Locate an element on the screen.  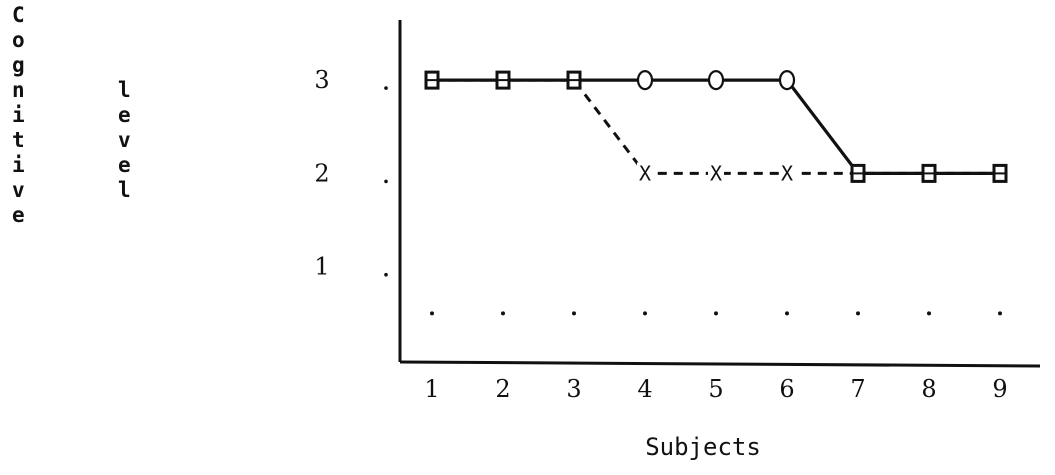
x-tick-label: 9 is located at coordinates (999, 389).